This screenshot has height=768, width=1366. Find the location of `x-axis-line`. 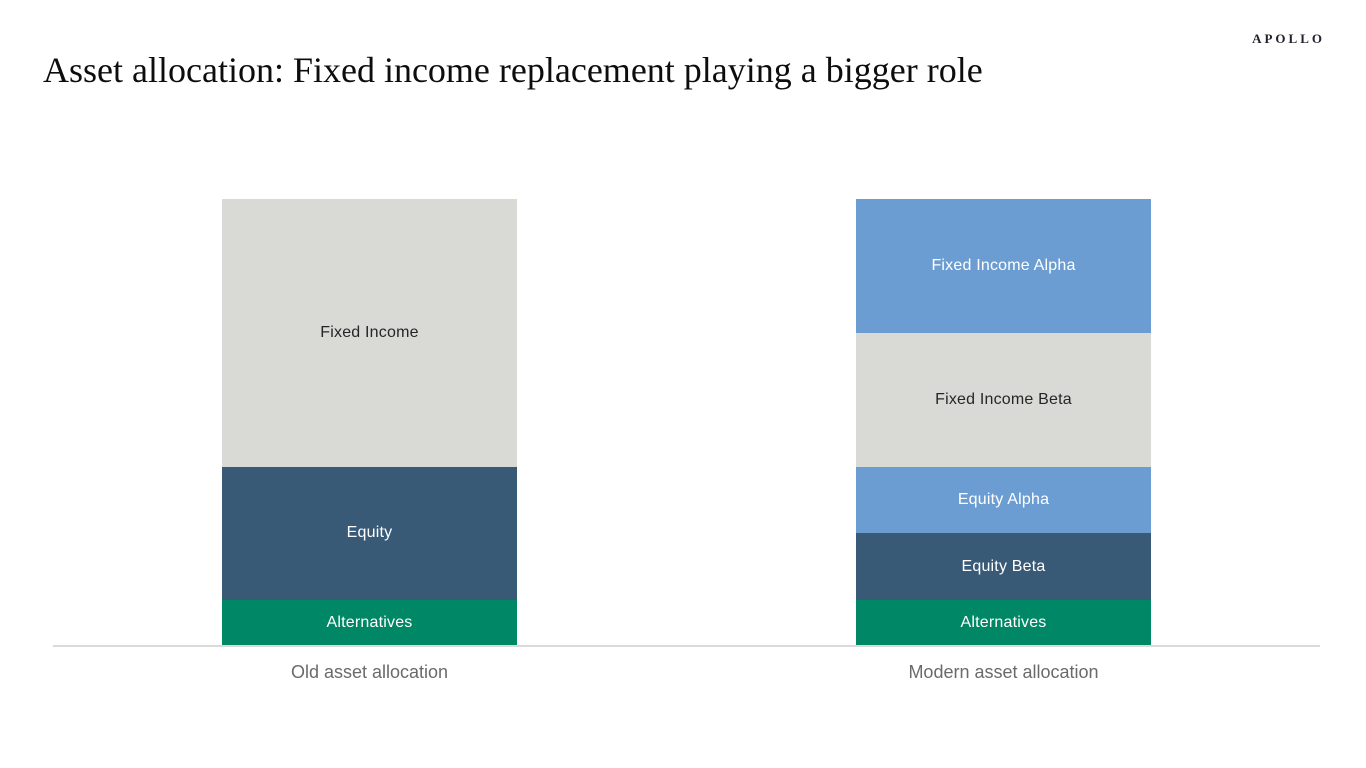

x-axis-line is located at coordinates (686, 646).